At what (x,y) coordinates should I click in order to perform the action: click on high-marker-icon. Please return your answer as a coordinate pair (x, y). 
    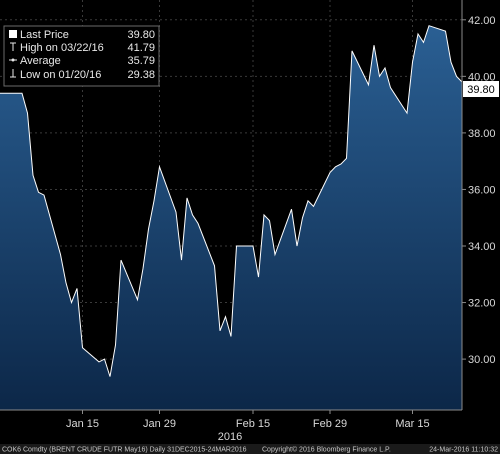
    Looking at the image, I should click on (13, 46).